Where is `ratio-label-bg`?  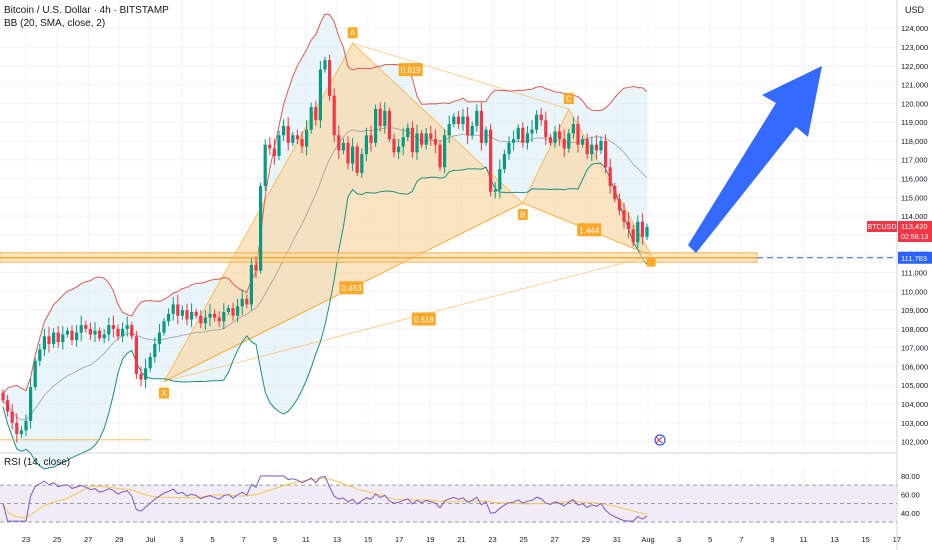
ratio-label-bg is located at coordinates (410, 70).